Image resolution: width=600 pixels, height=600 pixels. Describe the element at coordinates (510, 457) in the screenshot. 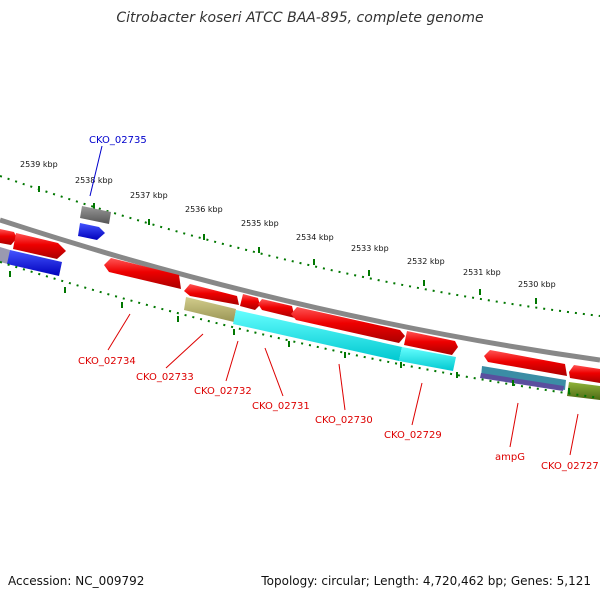

I see `label-ampg: ampG` at that location.